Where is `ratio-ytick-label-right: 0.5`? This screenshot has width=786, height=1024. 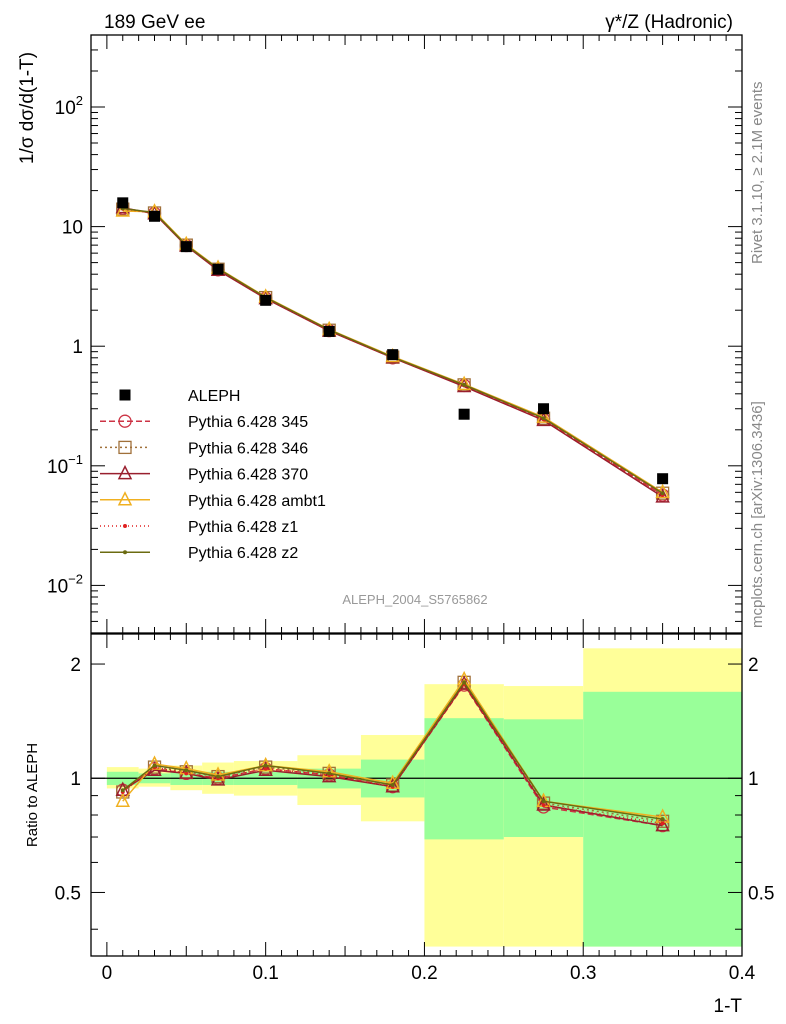
ratio-ytick-label-right: 0.5 is located at coordinates (761, 893).